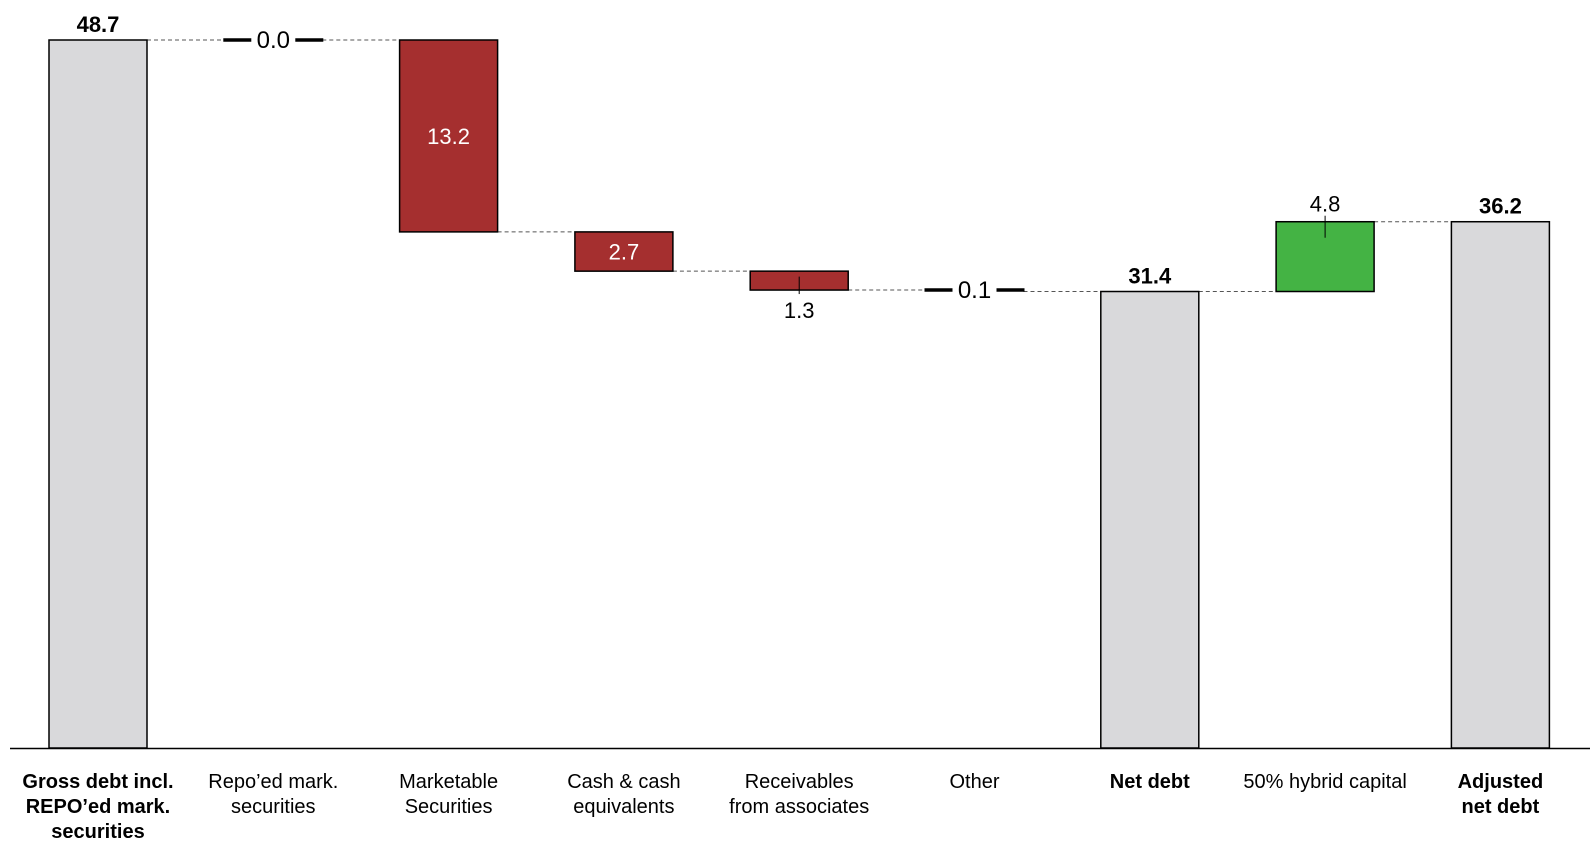 Image resolution: width=1590 pixels, height=854 pixels. I want to click on data-label: 0.0, so click(273, 40).